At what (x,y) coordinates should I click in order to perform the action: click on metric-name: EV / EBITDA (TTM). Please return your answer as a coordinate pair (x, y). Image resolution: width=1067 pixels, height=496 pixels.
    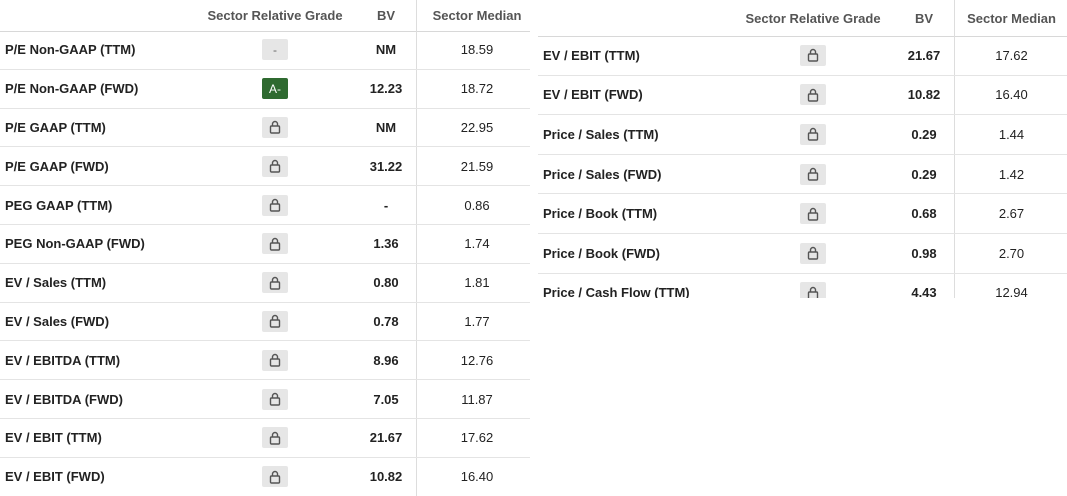
    Looking at the image, I should click on (63, 360).